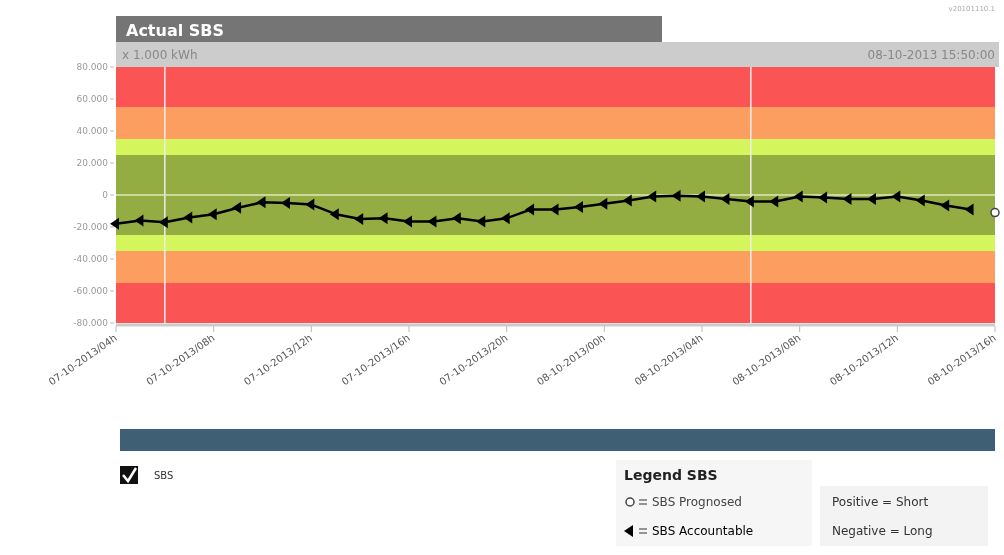 Image resolution: width=1004 pixels, height=555 pixels. Describe the element at coordinates (882, 531) in the screenshot. I see `text: Negative = Long` at that location.